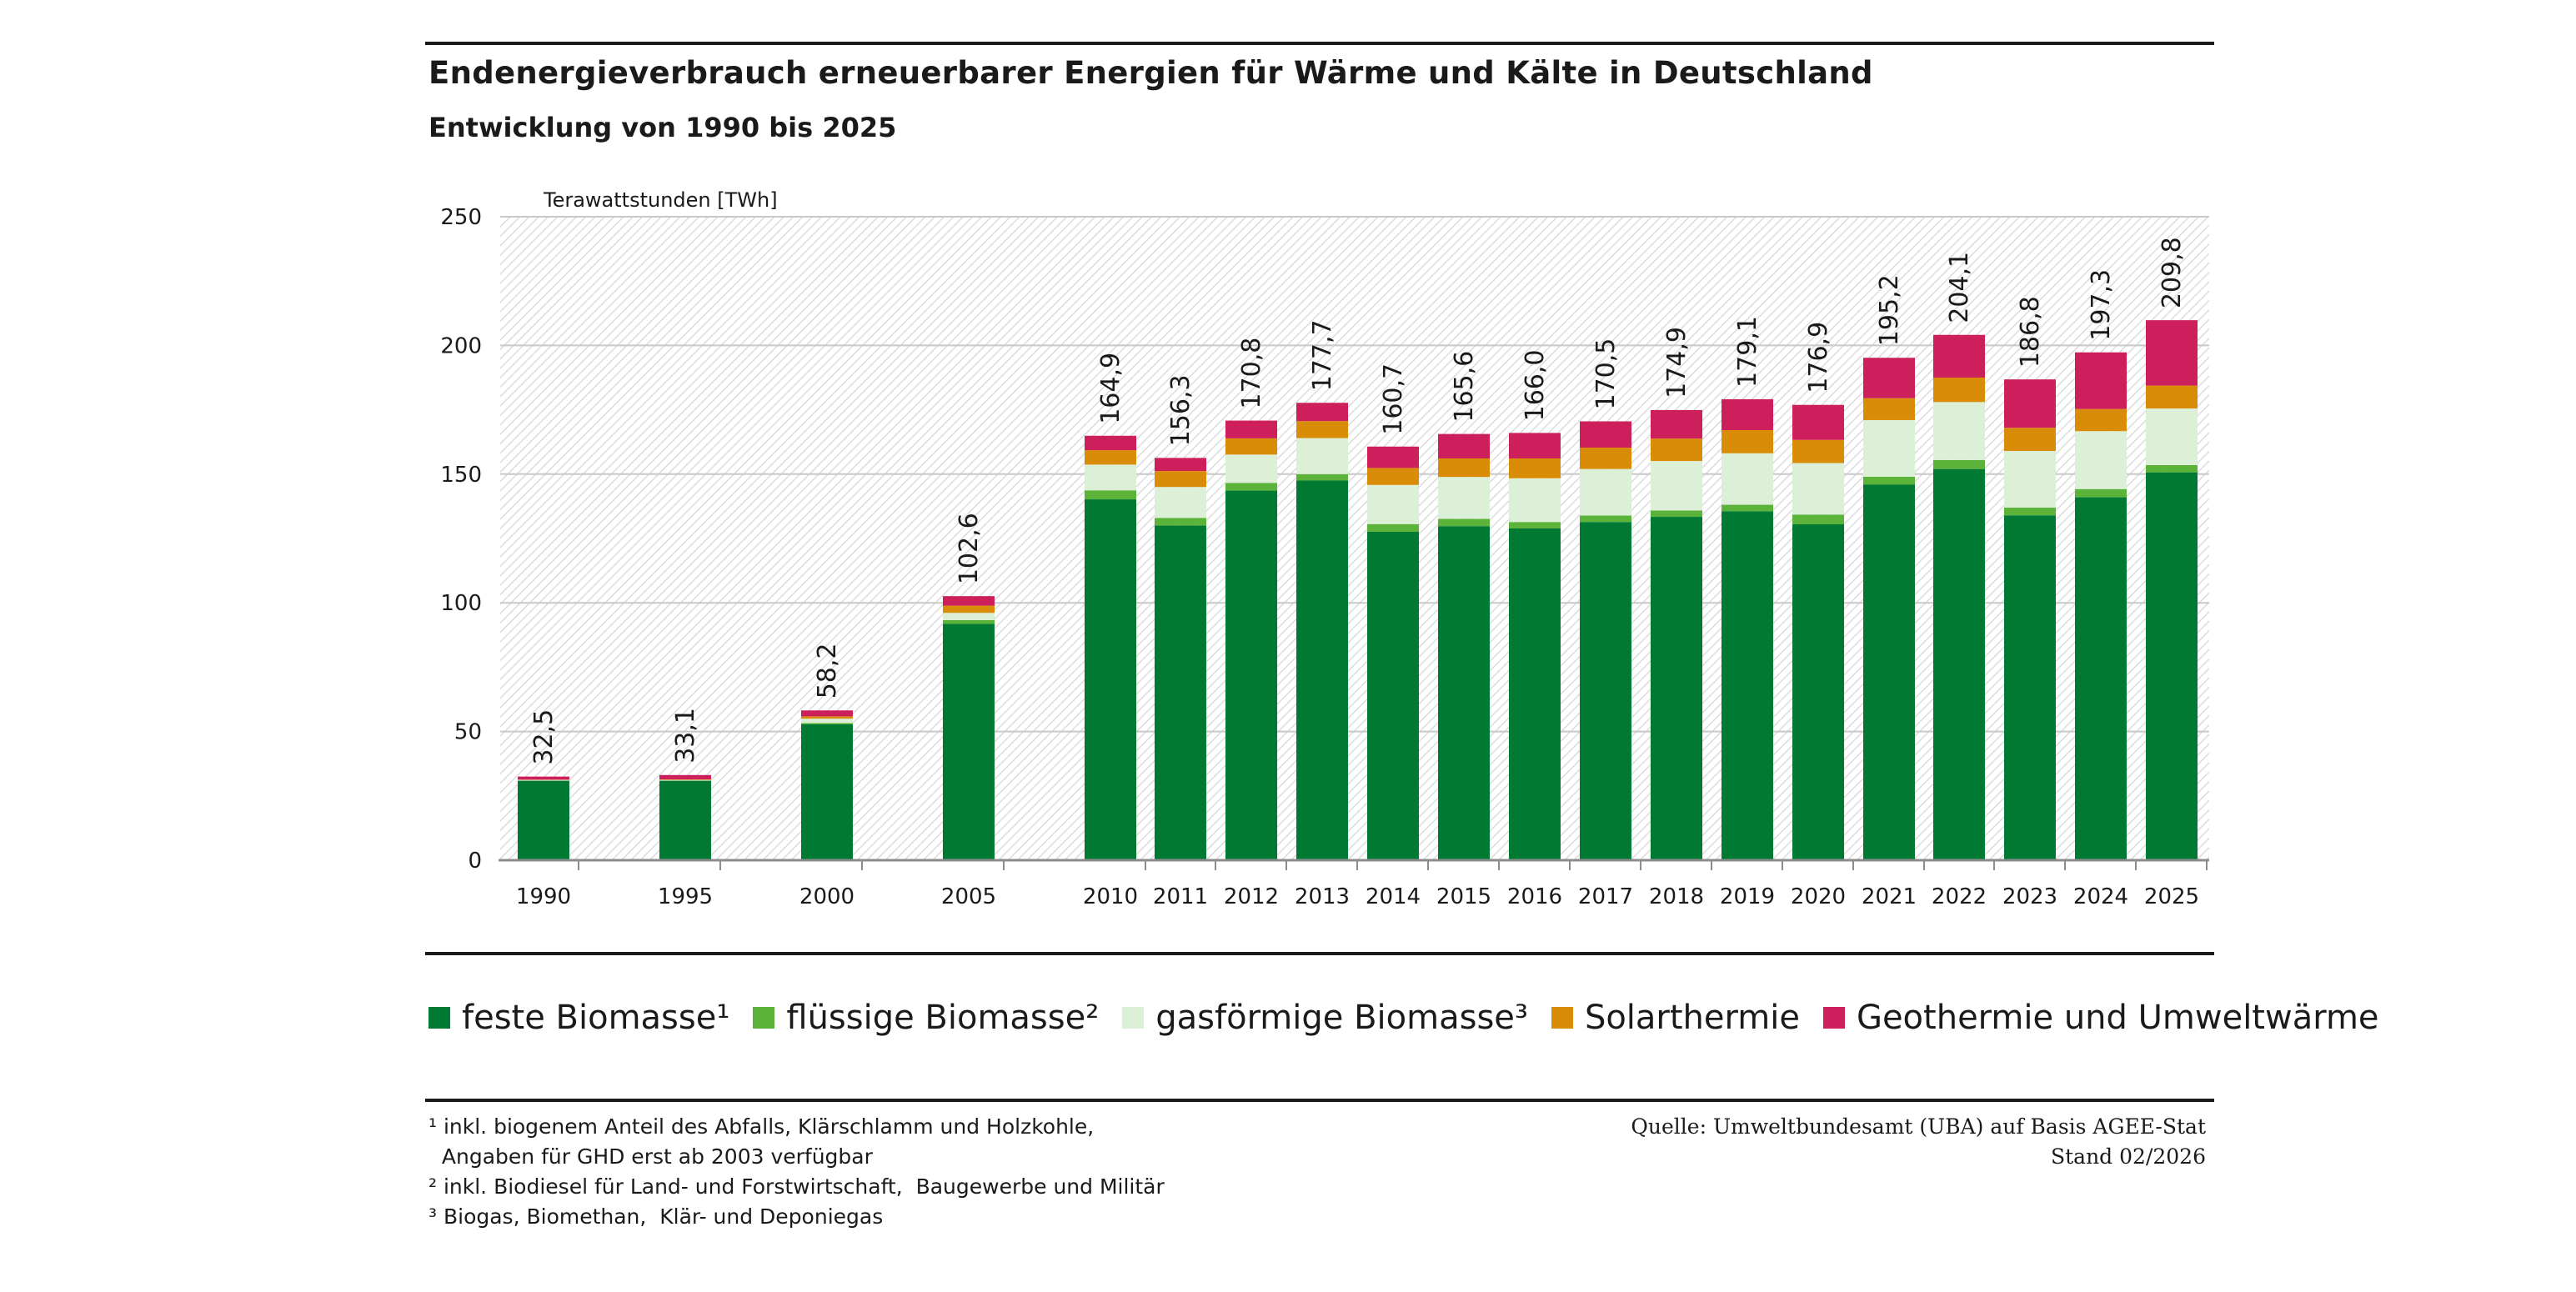  I want to click on x-tick-label: 2005, so click(968, 896).